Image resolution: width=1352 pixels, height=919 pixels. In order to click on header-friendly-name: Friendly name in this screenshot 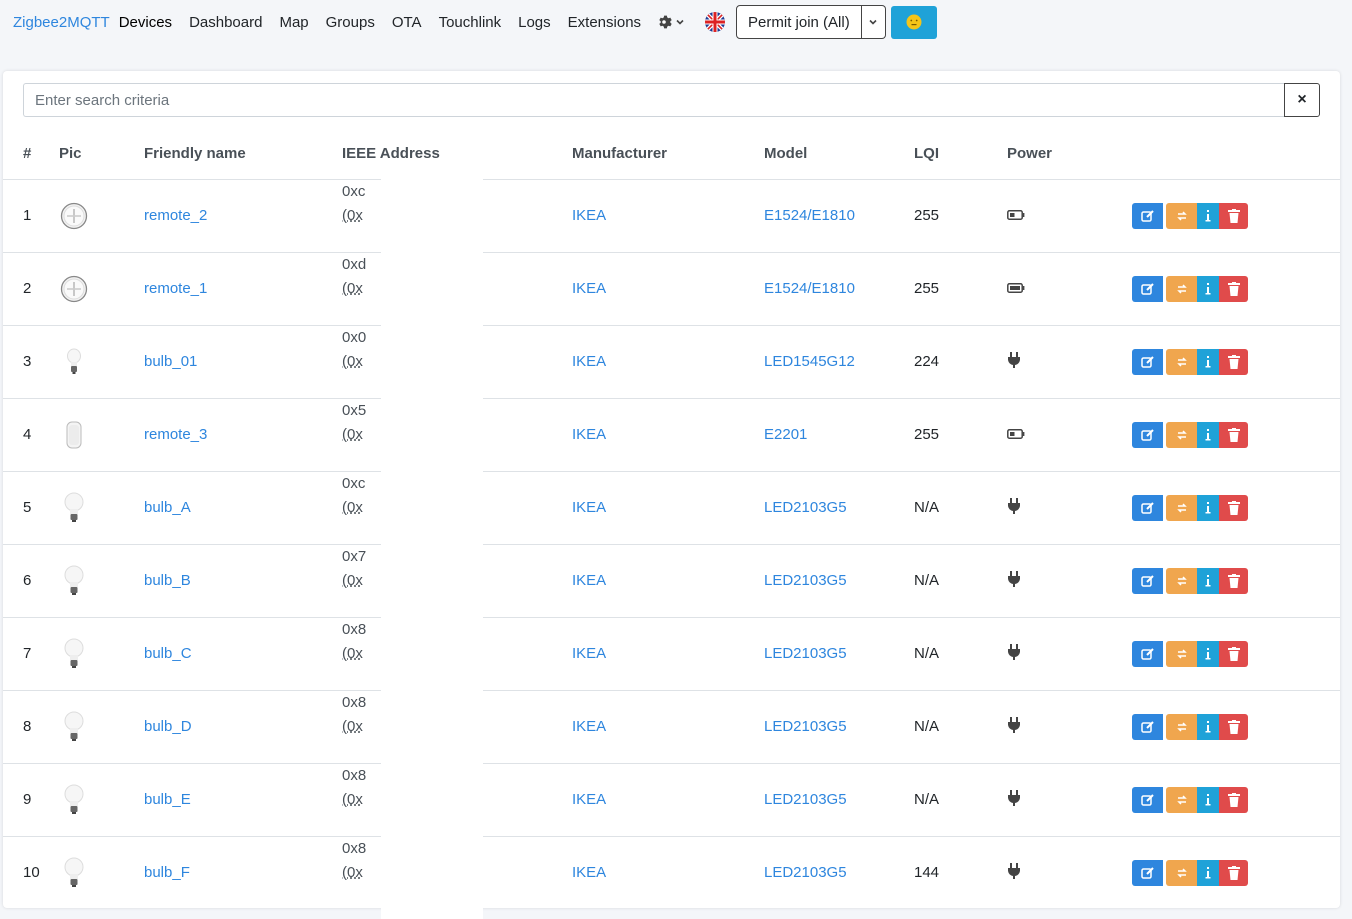, I will do `click(243, 154)`.